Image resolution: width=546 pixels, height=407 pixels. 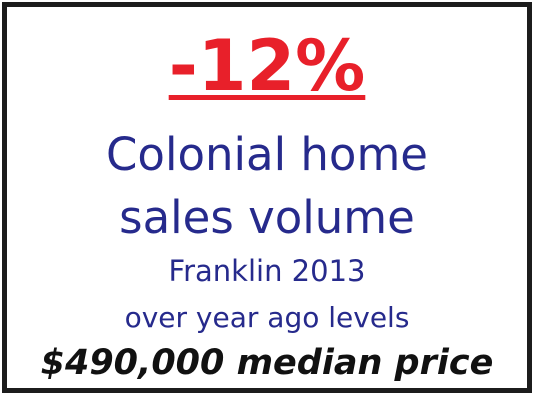 I want to click on percent-change-headline: -12%, so click(x=267, y=66).